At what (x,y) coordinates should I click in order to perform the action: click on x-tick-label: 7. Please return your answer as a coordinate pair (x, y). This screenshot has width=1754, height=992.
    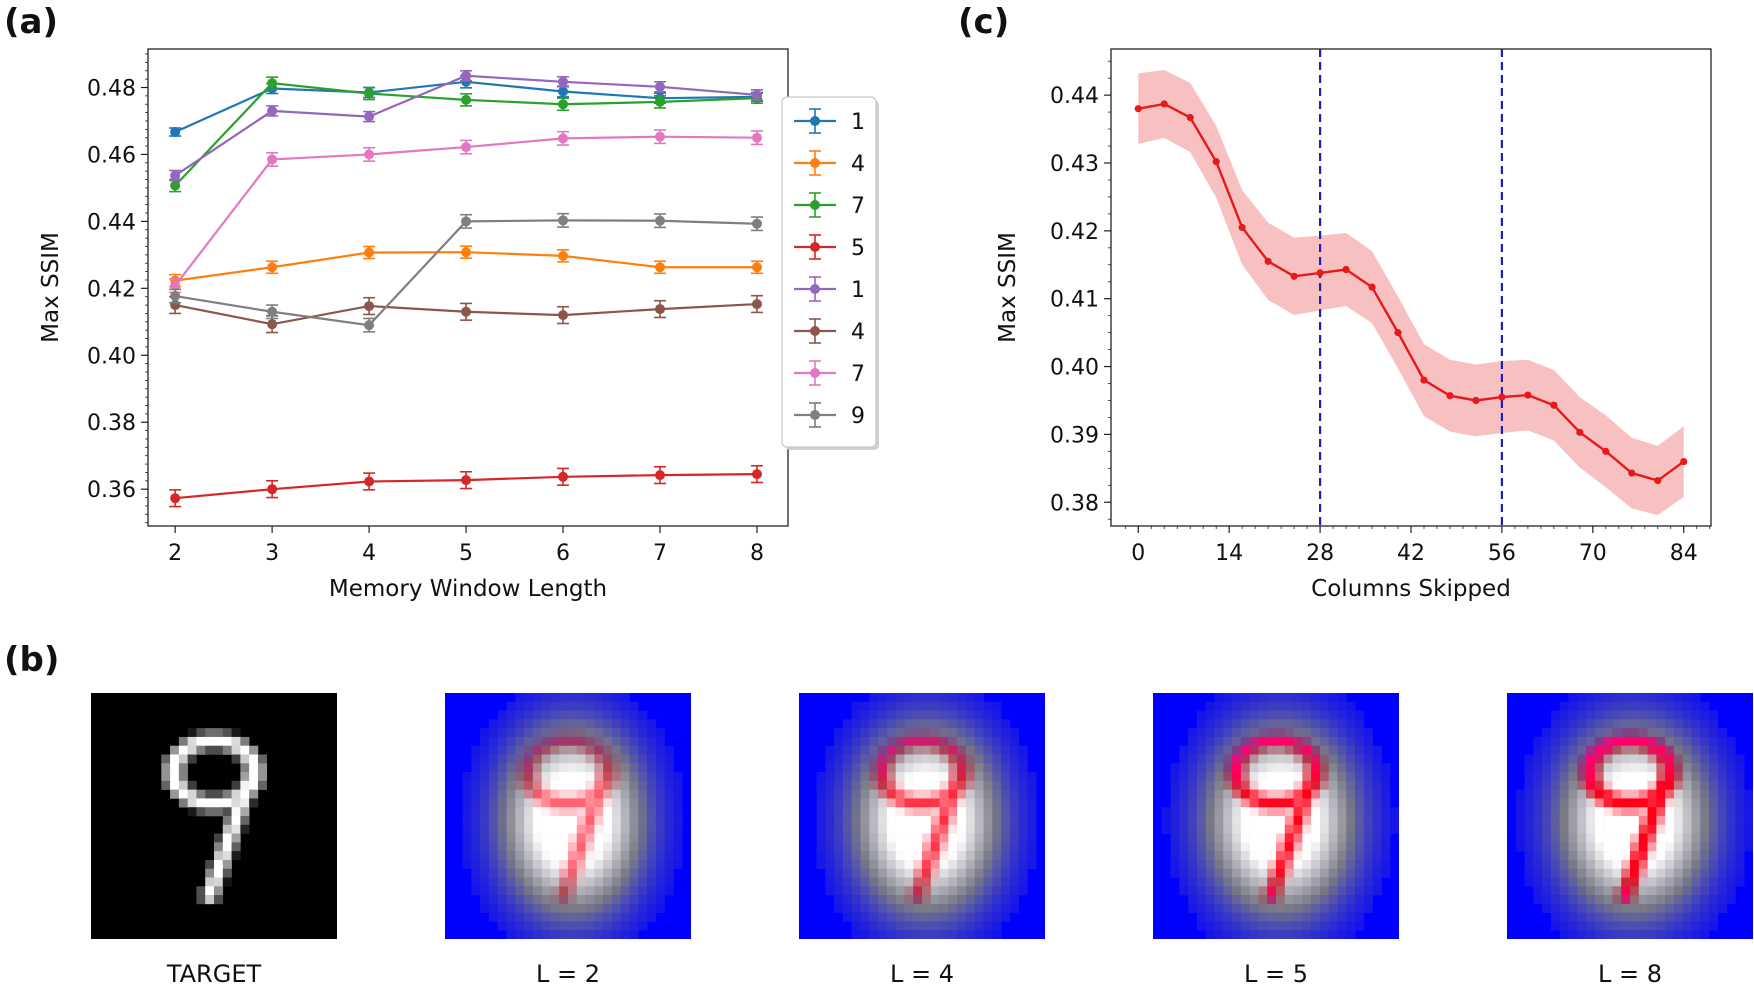
    Looking at the image, I should click on (660, 553).